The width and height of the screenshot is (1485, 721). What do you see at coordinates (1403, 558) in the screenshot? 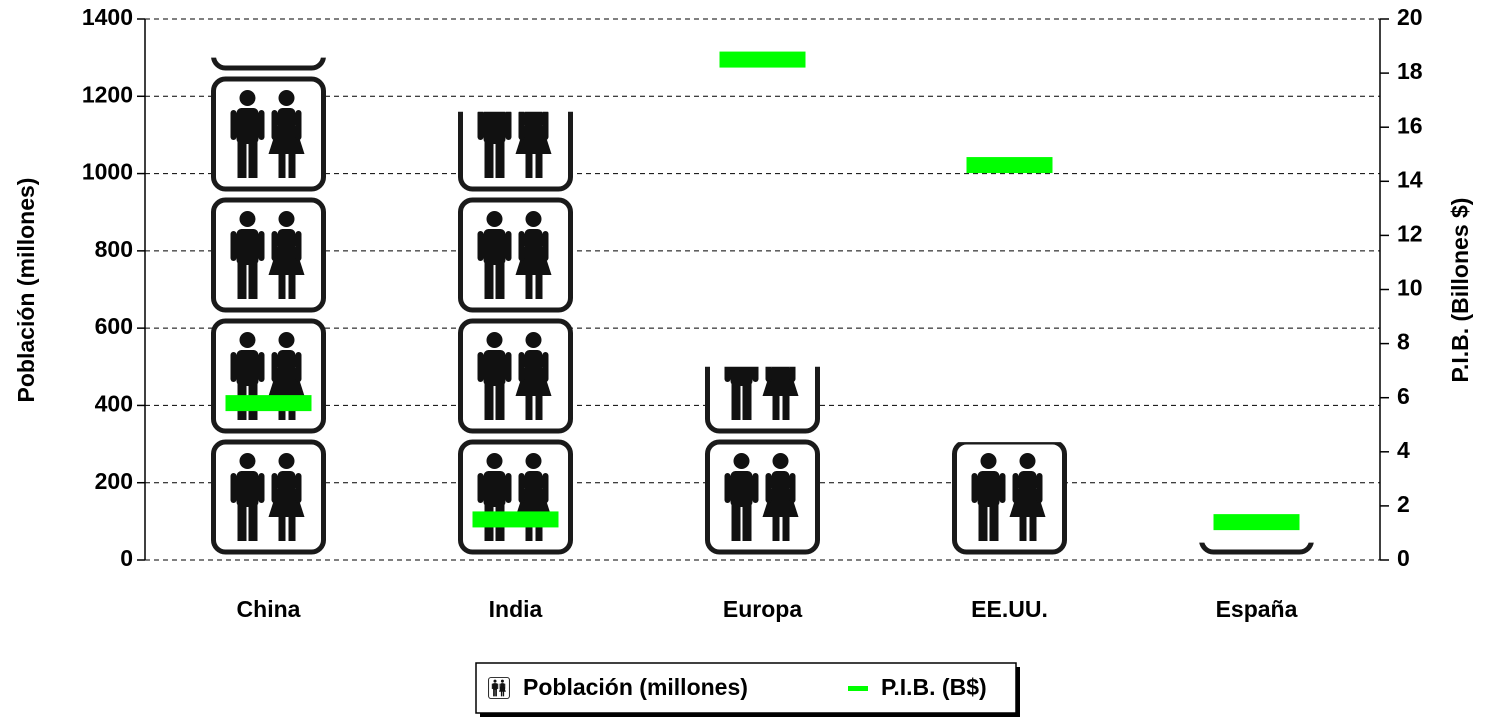
I see `y2-tick-label: 0` at bounding box center [1403, 558].